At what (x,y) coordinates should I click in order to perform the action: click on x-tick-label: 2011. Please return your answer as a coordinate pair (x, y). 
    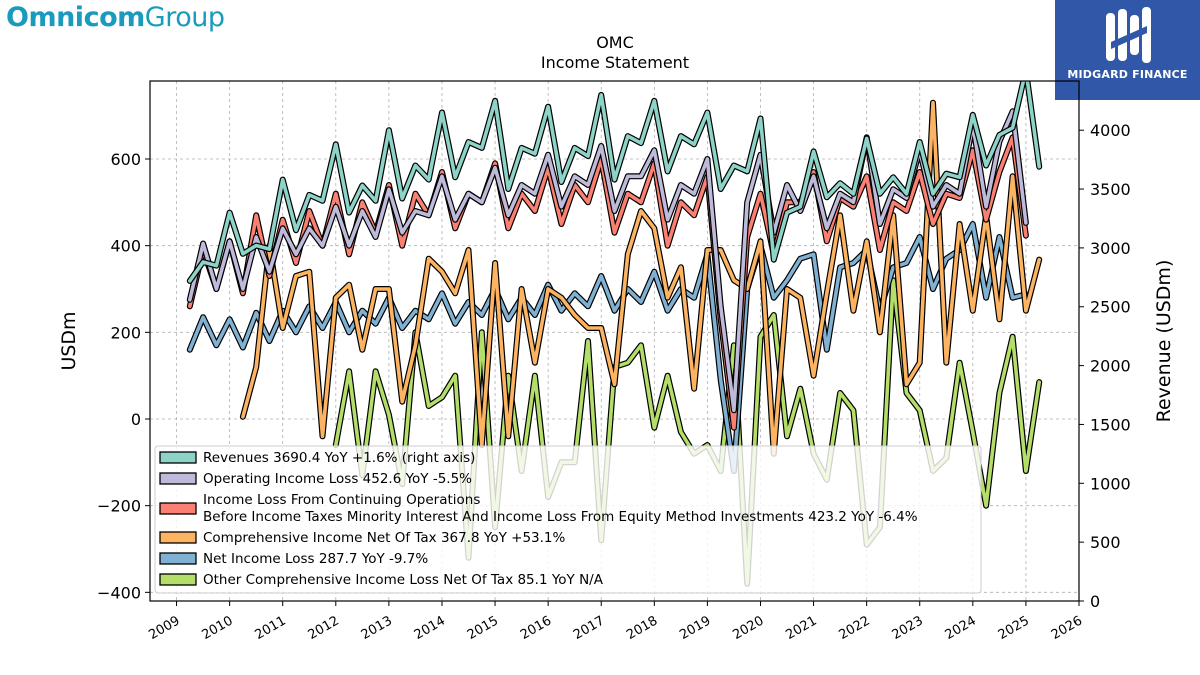
    Looking at the image, I should click on (271, 628).